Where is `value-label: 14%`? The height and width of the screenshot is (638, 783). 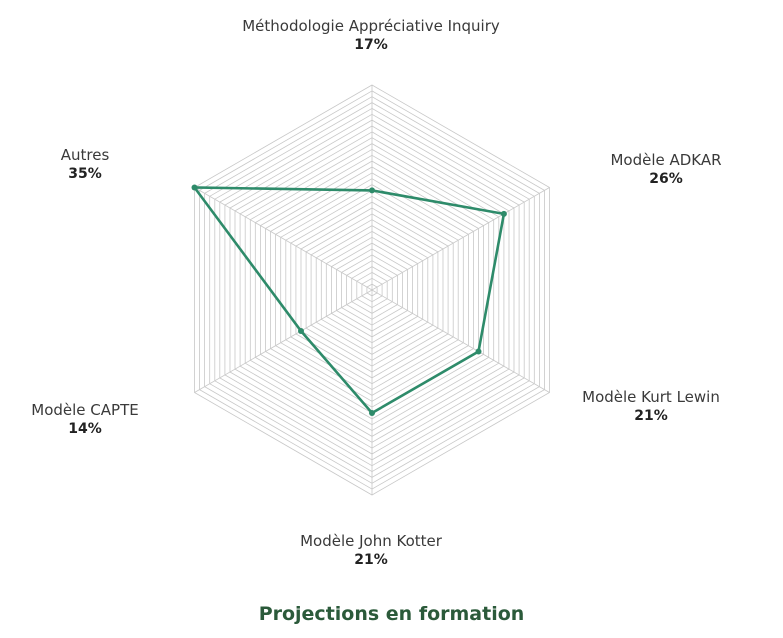 value-label: 14% is located at coordinates (85, 429).